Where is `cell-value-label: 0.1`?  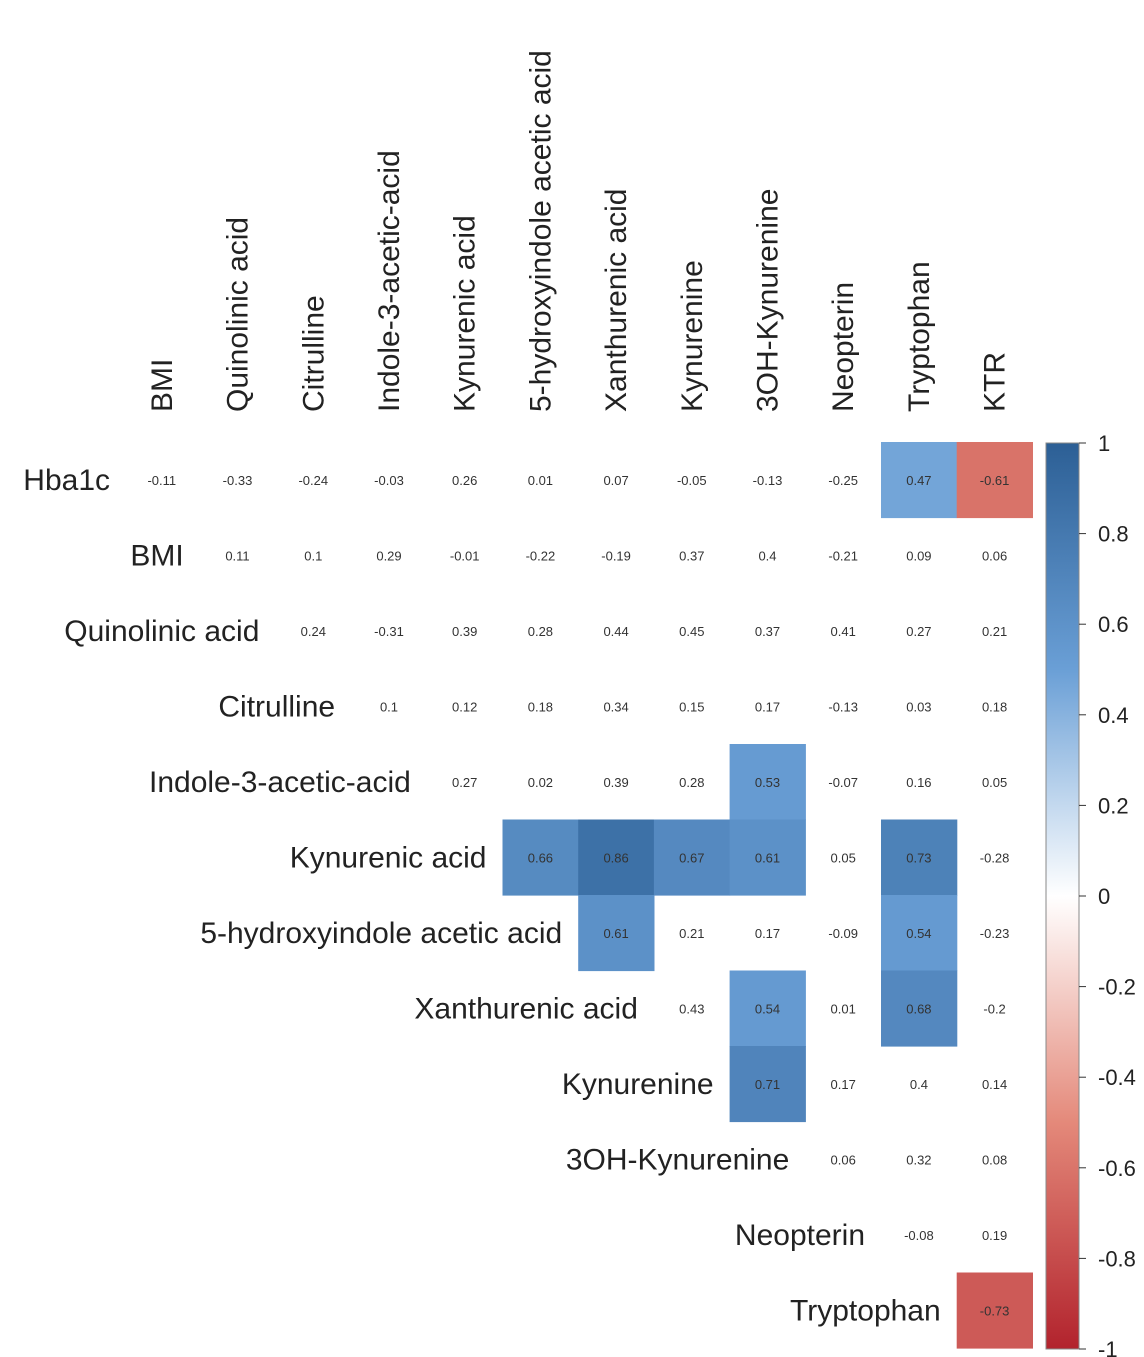
cell-value-label: 0.1 is located at coordinates (389, 706).